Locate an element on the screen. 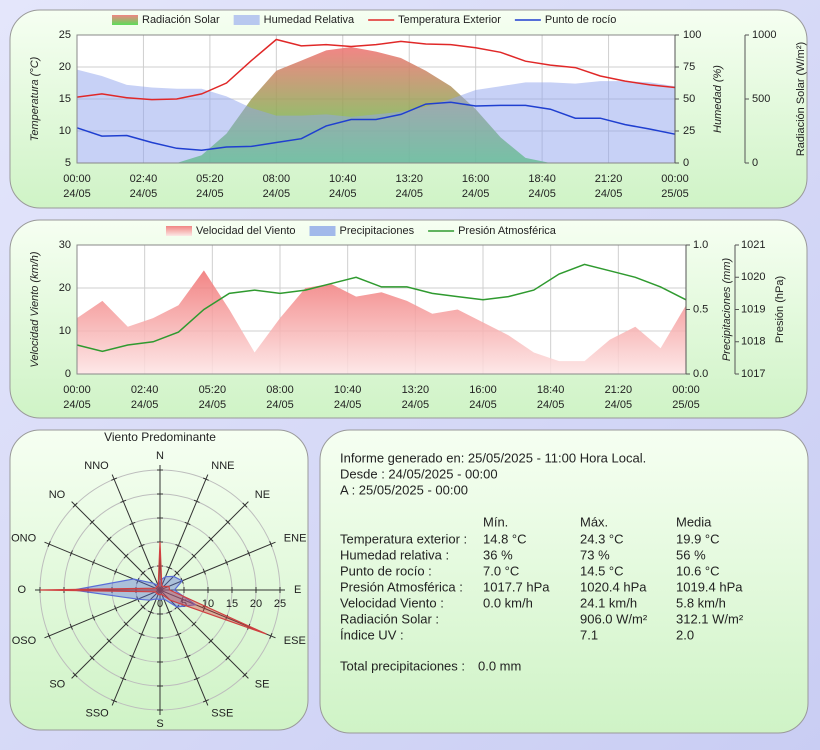 The width and height of the screenshot is (820, 750). y-tick-label: 5 is located at coordinates (68, 163).